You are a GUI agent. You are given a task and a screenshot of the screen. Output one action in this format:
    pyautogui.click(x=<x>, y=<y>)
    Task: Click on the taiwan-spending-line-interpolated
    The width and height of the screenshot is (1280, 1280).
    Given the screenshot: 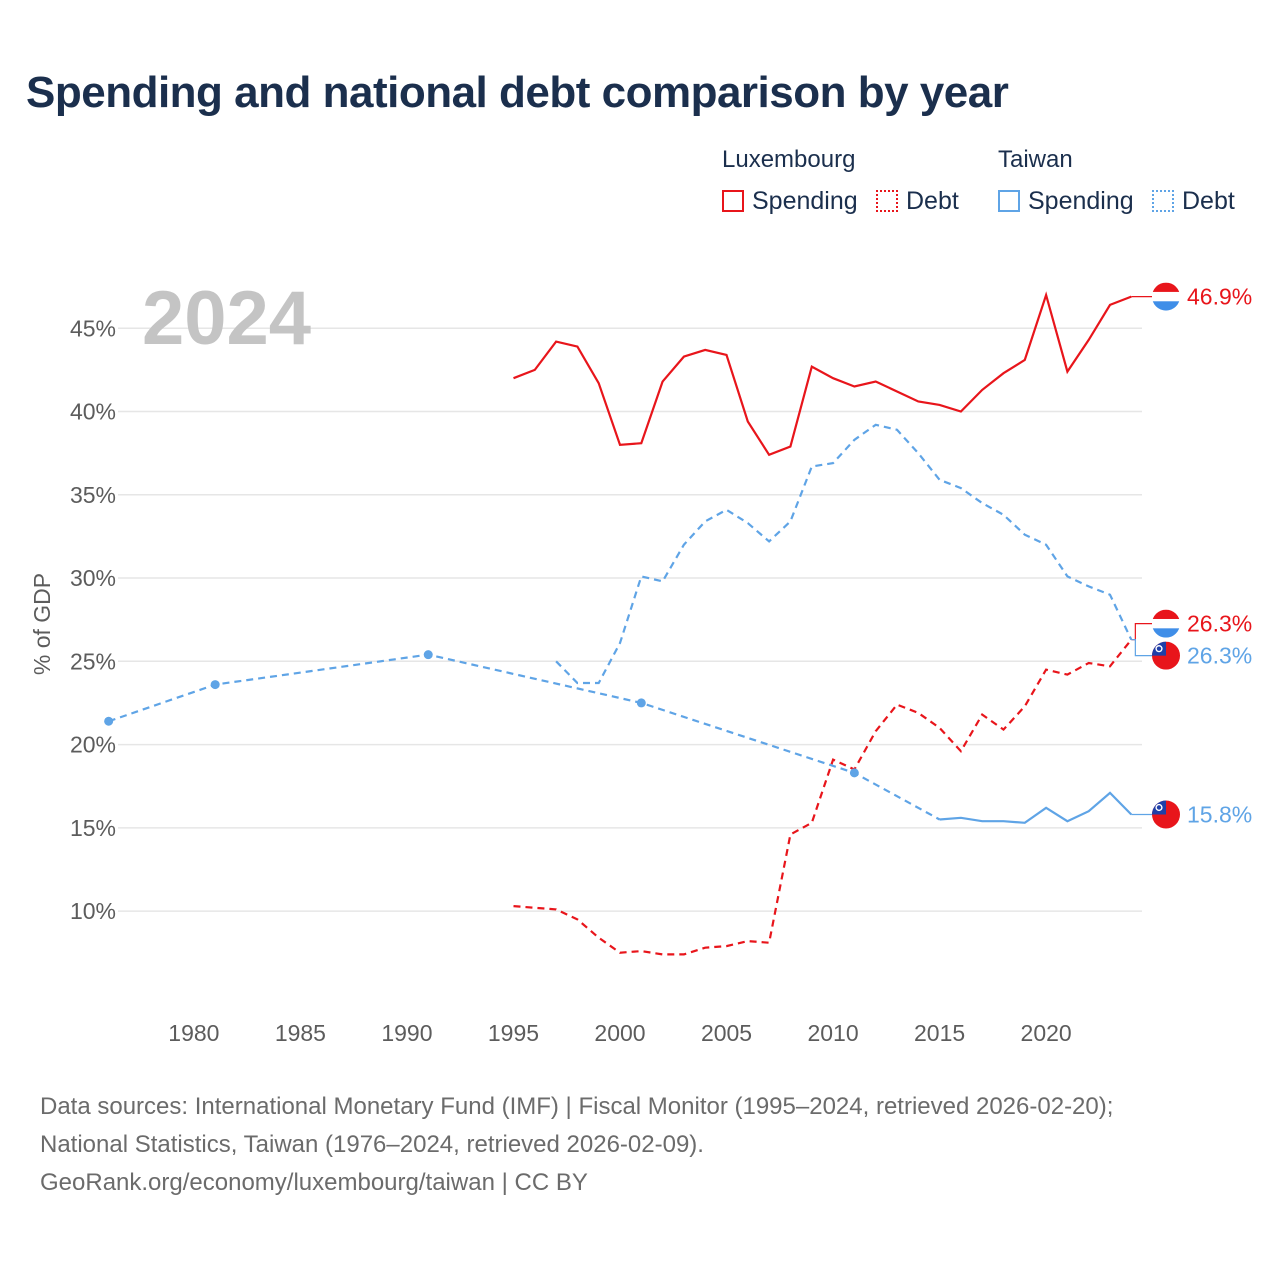 What is the action you would take?
    pyautogui.click(x=524, y=737)
    